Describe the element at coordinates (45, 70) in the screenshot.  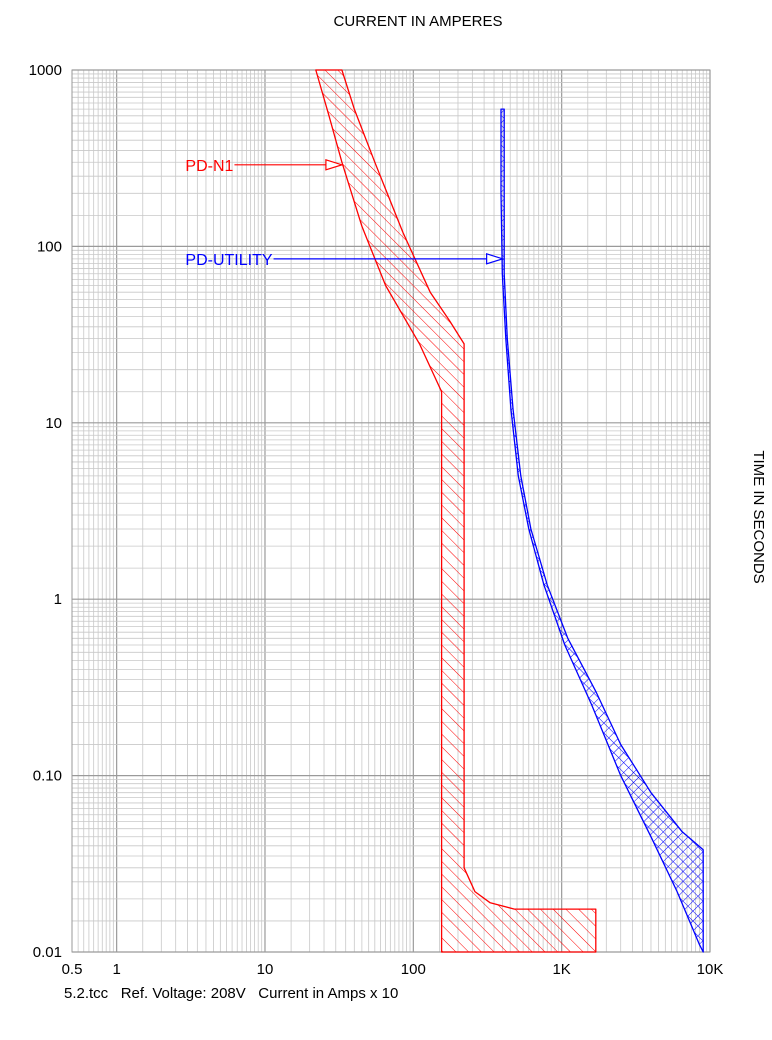
I see `y-tick-label: 1000` at that location.